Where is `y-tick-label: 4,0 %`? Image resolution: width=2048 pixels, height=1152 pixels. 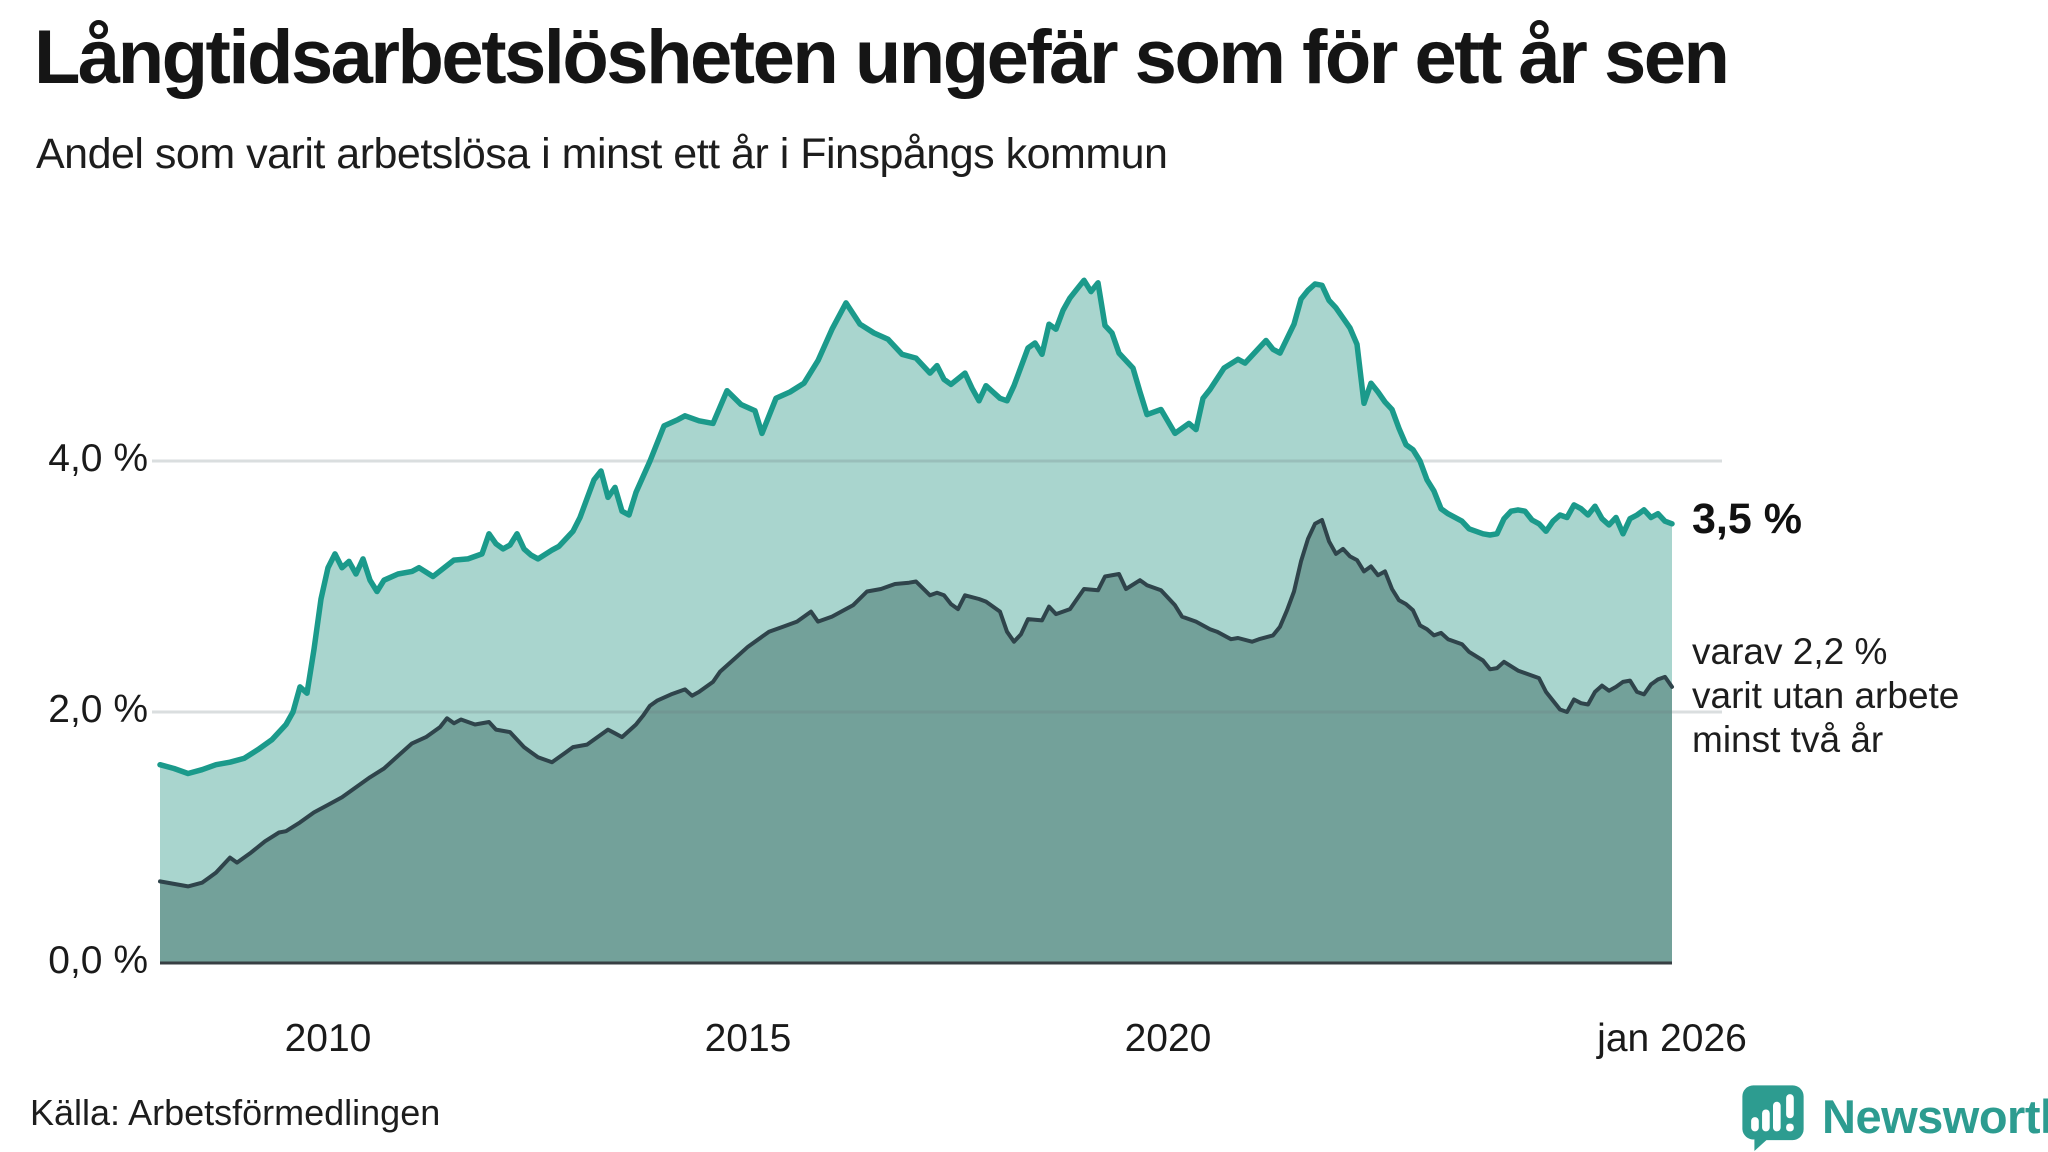 y-tick-label: 4,0 % is located at coordinates (98, 458).